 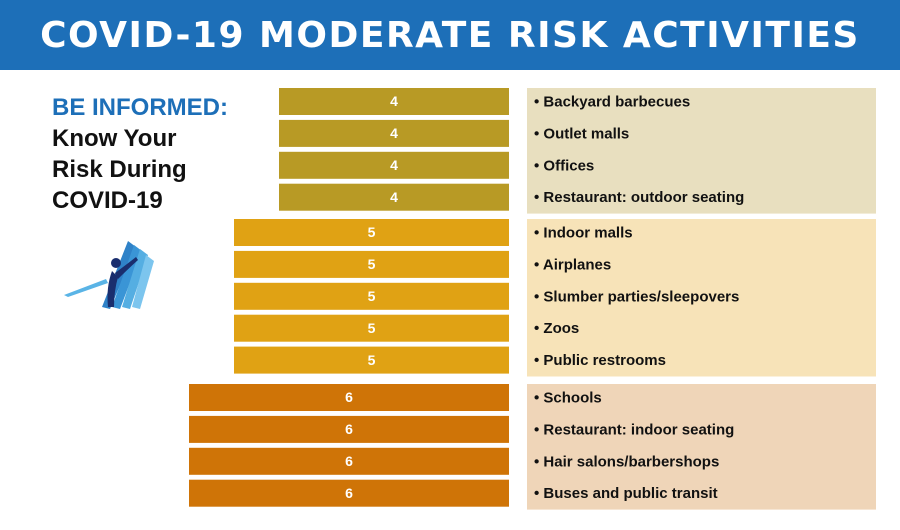 I want to click on activity-label: • Airplanes, so click(x=572, y=264).